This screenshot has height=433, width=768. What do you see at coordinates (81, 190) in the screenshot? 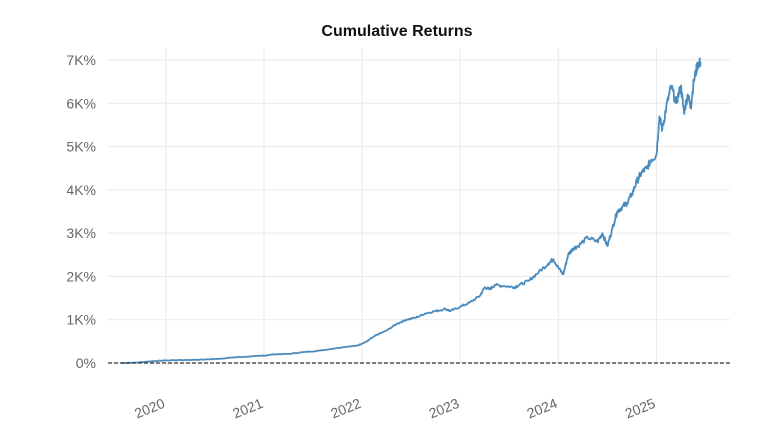
I see `y-tick-label: 4K%` at bounding box center [81, 190].